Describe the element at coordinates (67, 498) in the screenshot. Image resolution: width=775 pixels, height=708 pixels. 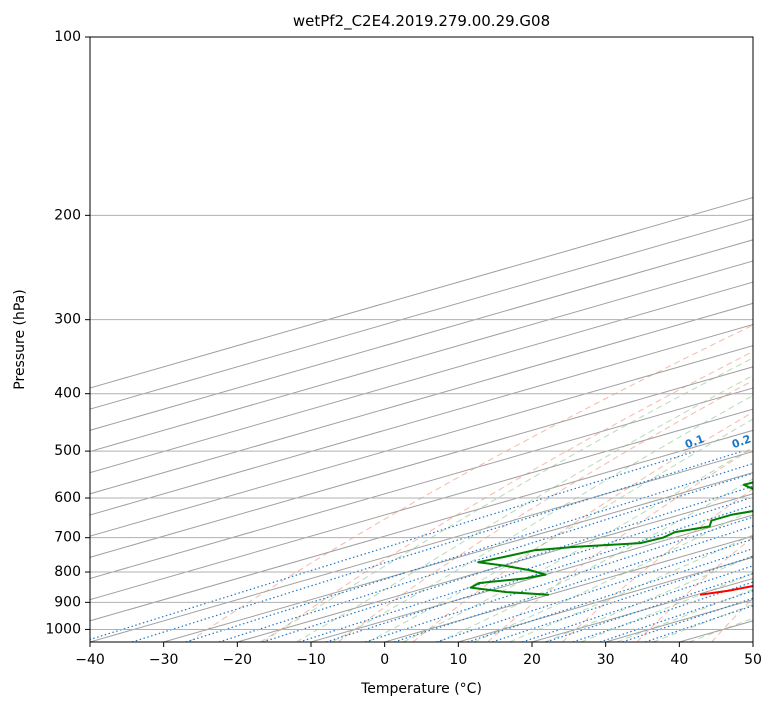
I see `y-tick-label: 600` at that location.